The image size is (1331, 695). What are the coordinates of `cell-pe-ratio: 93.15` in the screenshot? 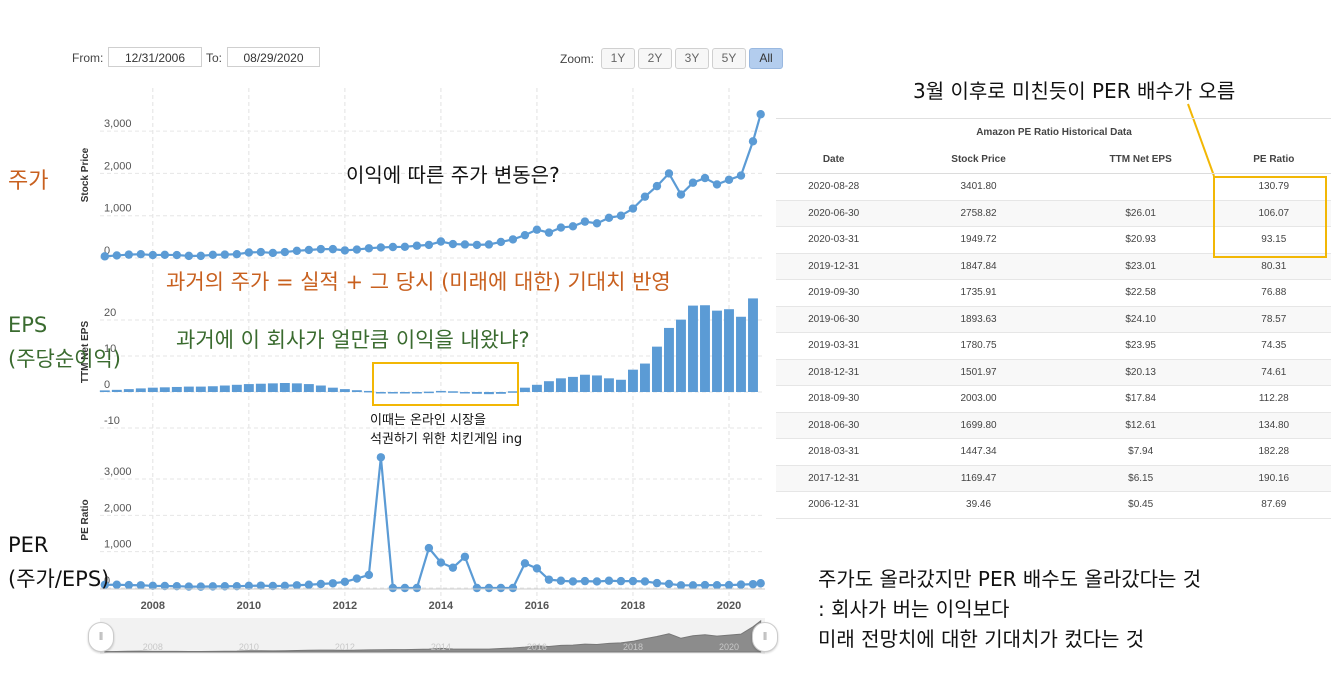 It's located at (1273, 240).